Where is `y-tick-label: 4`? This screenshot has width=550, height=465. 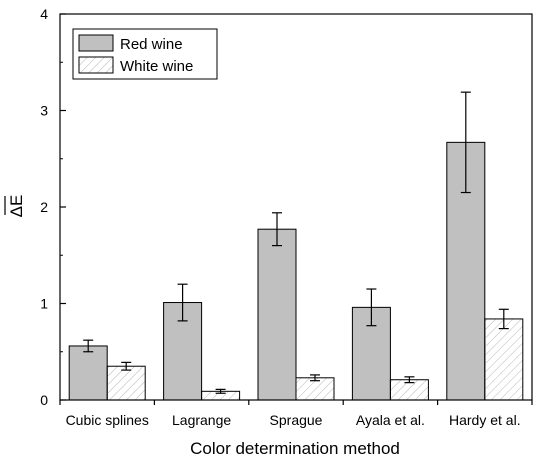
y-tick-label: 4 is located at coordinates (44, 14).